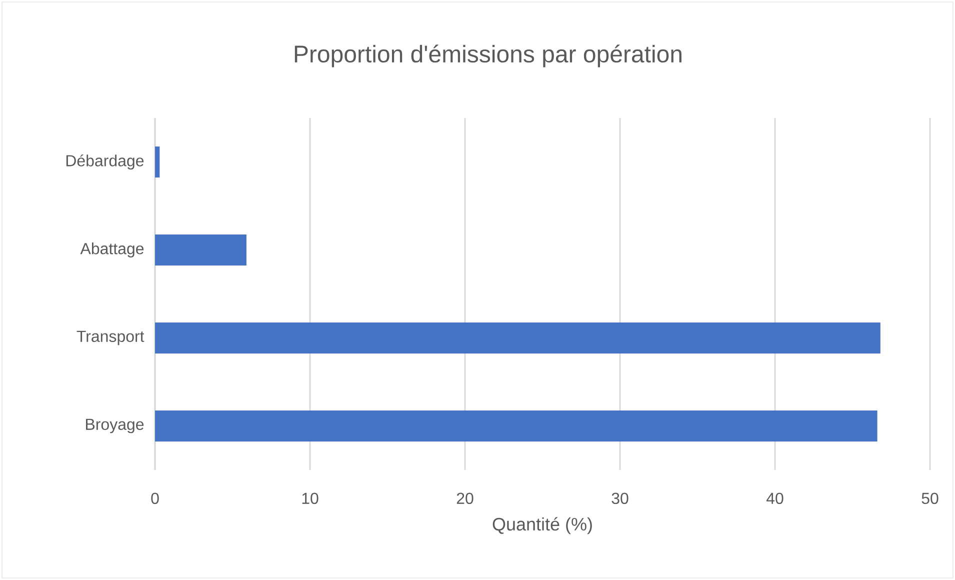  I want to click on x-tick-label: 10, so click(310, 498).